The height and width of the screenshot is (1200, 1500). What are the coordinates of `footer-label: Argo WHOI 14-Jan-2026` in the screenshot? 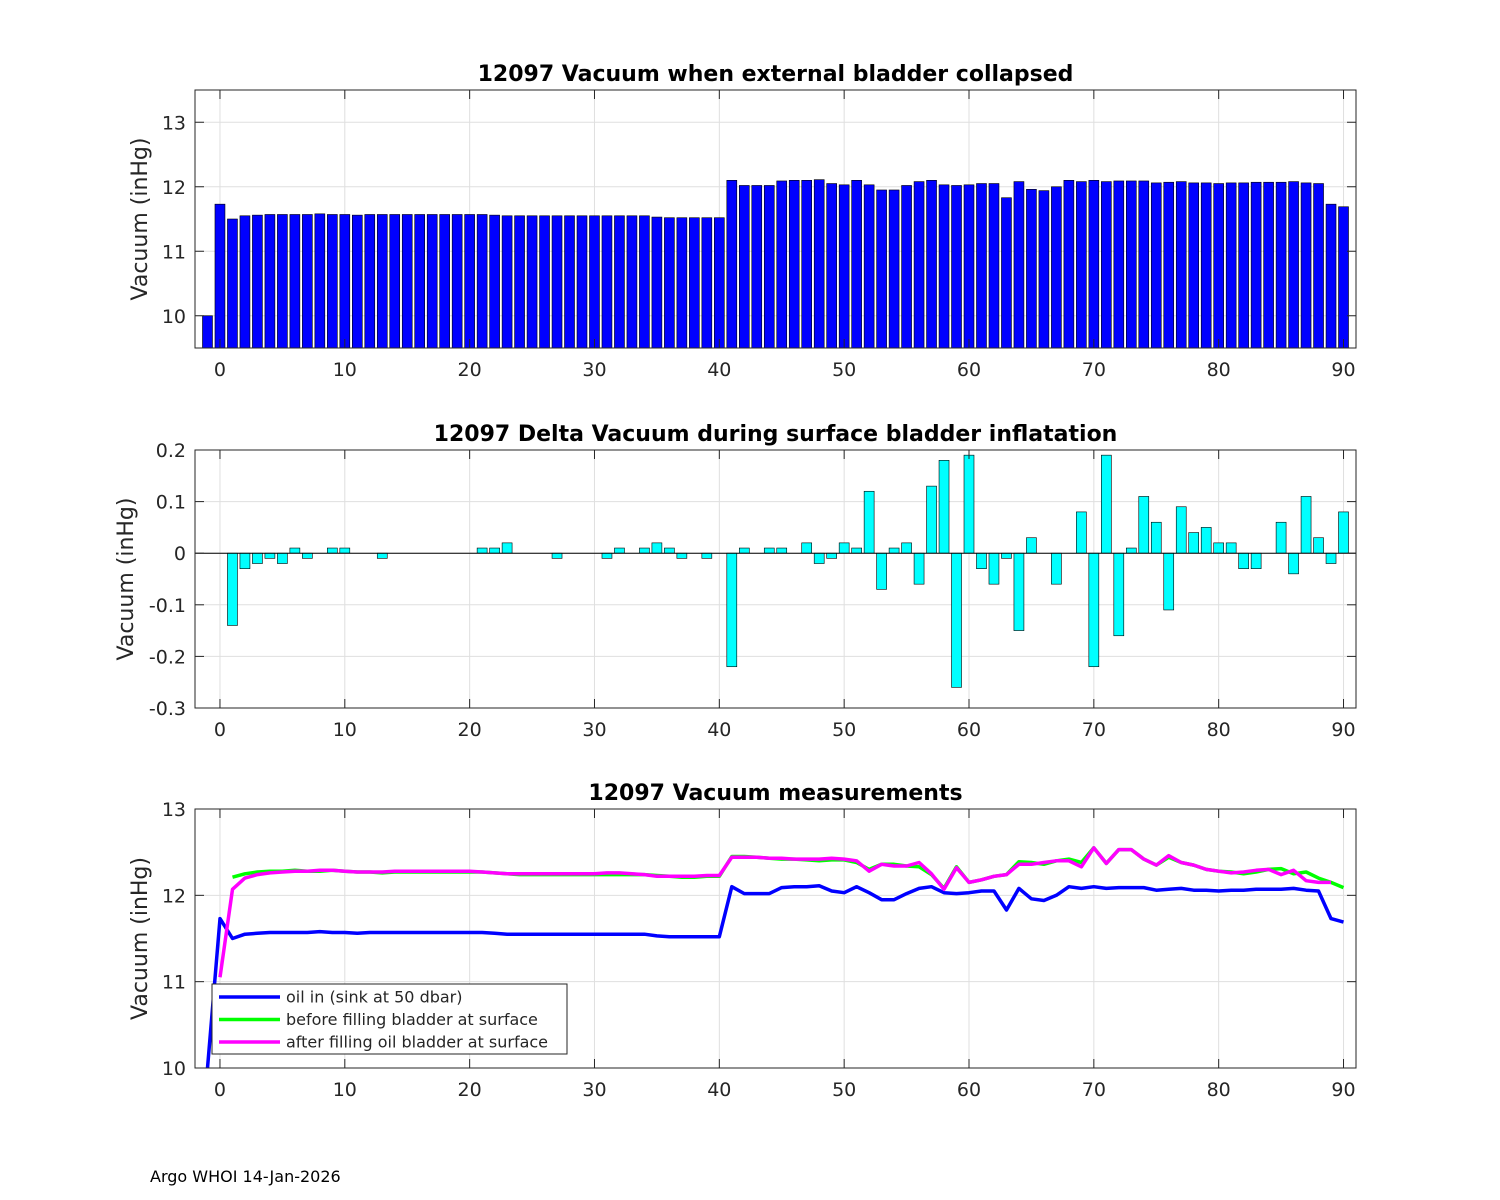 It's located at (245, 1176).